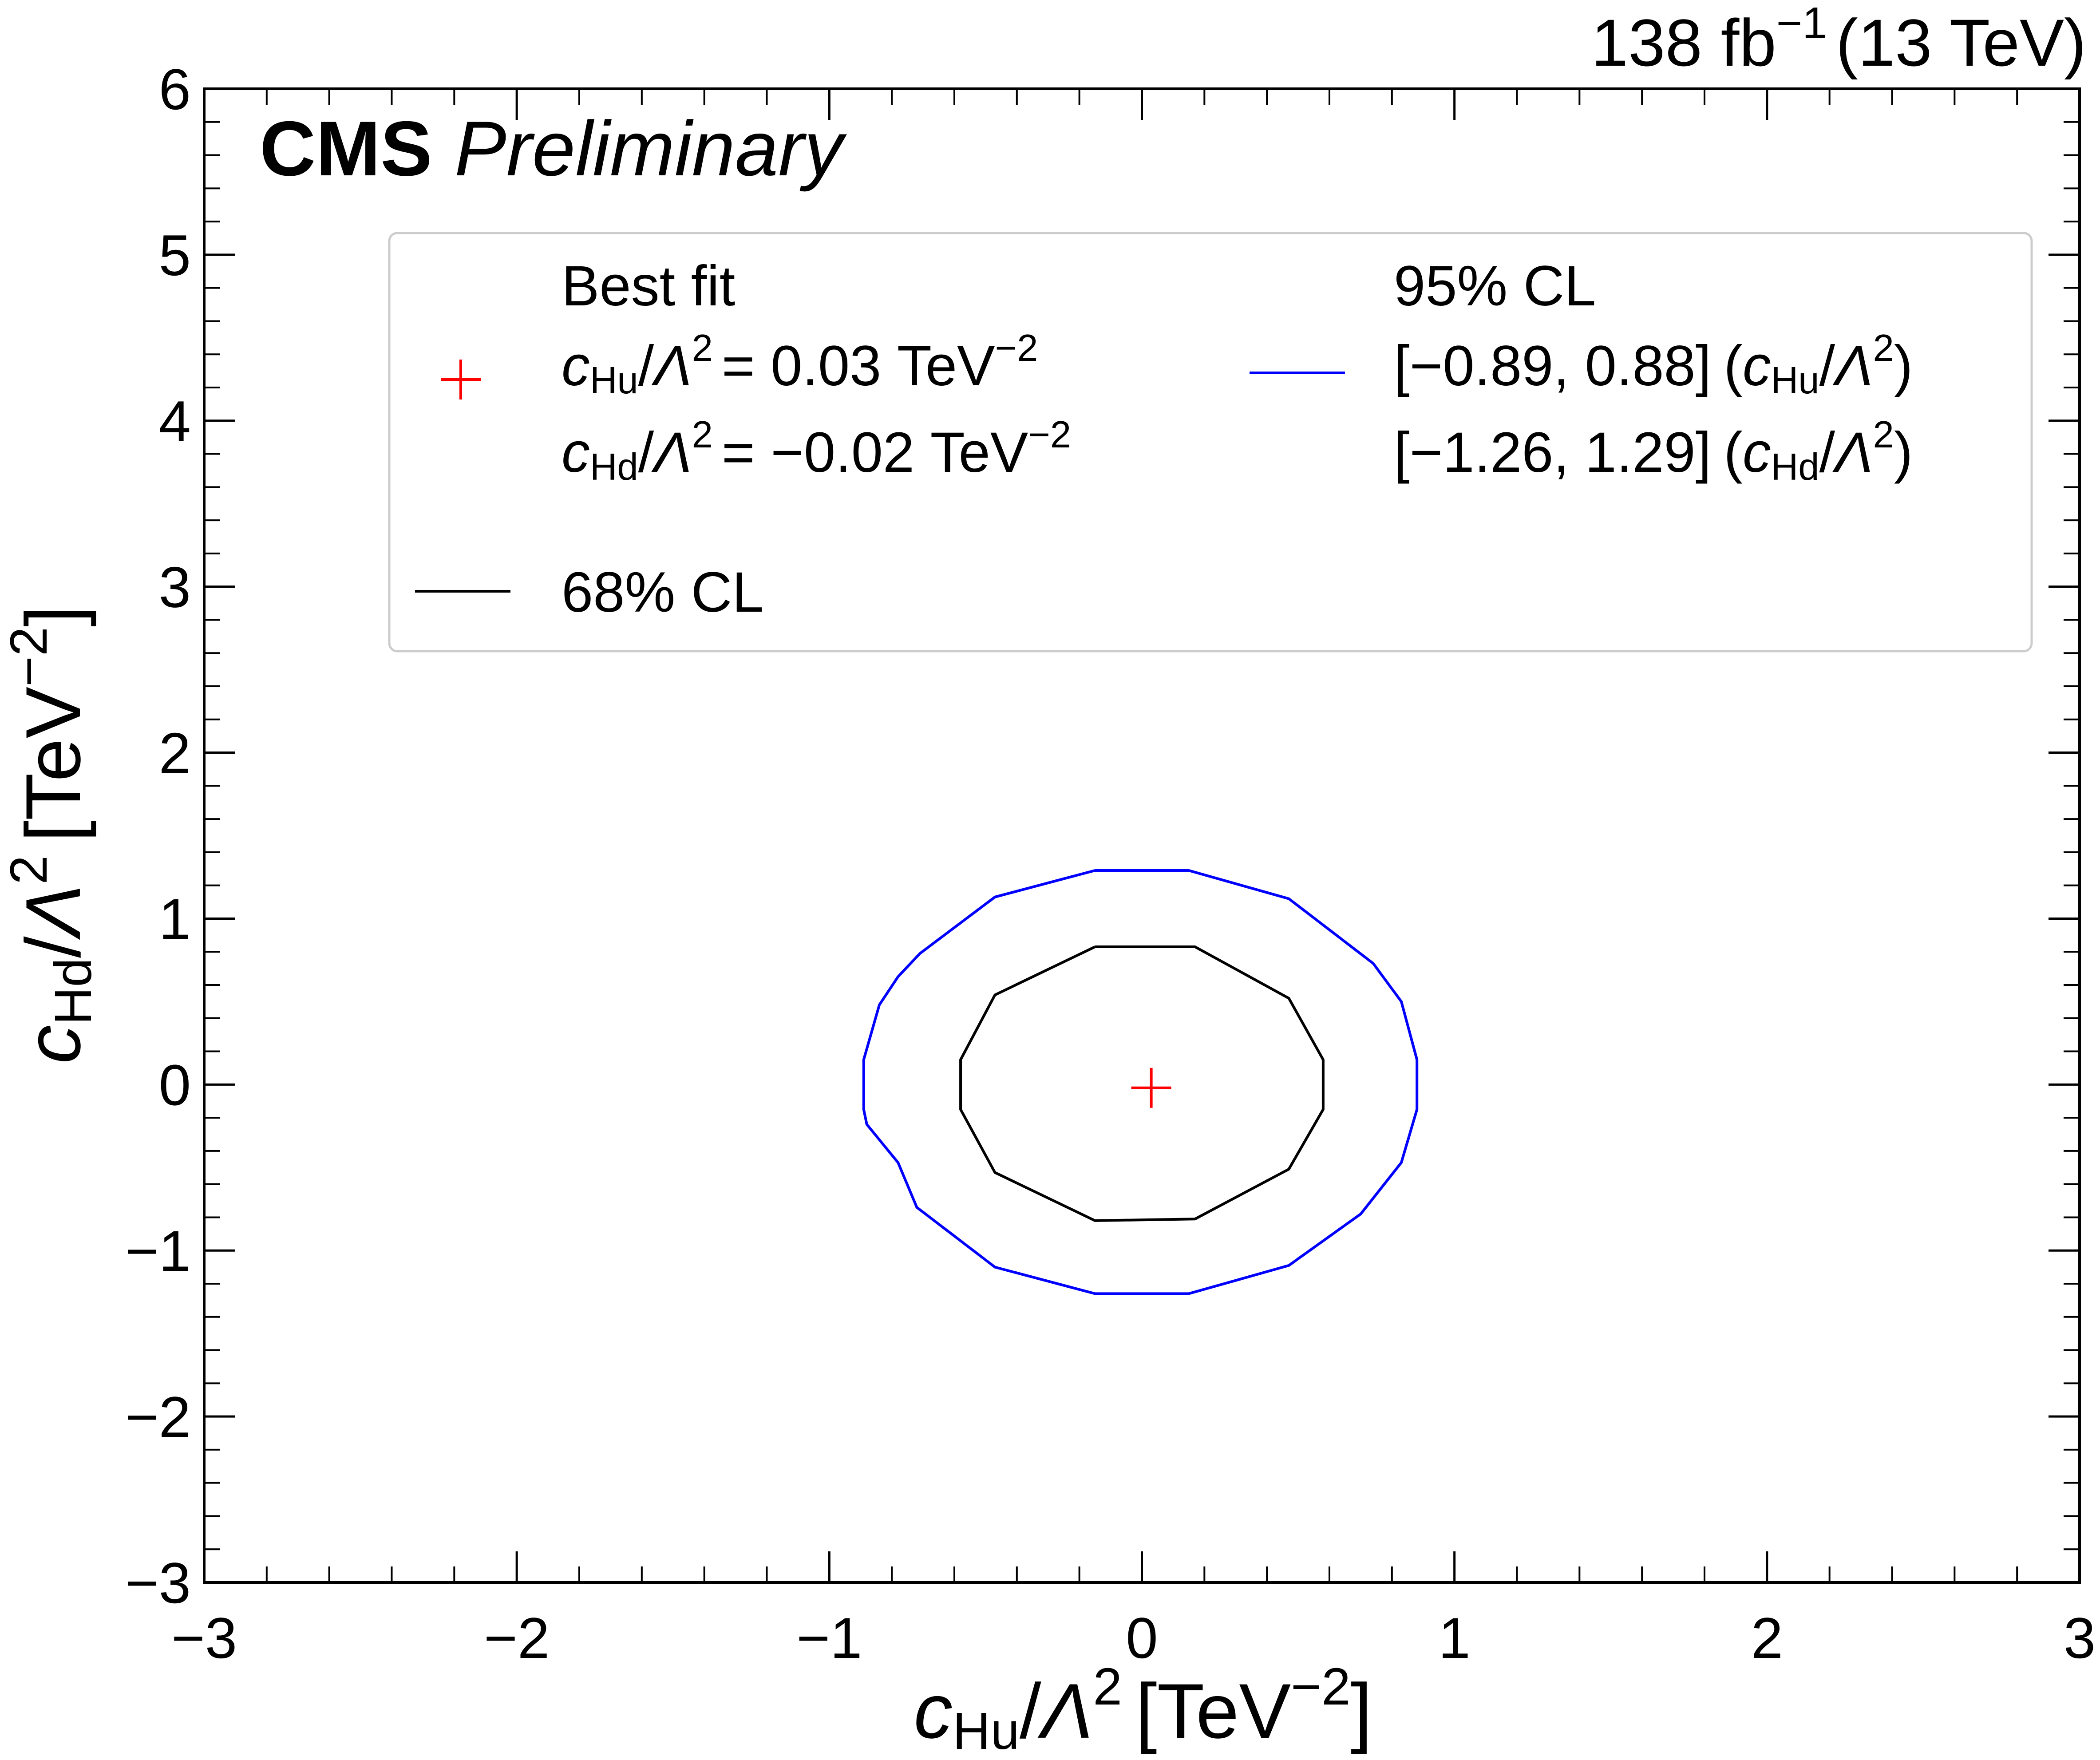 The width and height of the screenshot is (2100, 1760). Describe the element at coordinates (158, 1417) in the screenshot. I see `y-tick-label: −2` at that location.